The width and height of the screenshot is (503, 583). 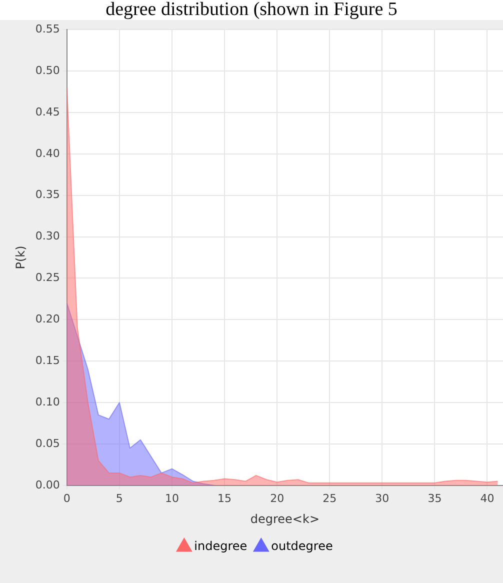 I want to click on y-tick-label: 0.30, so click(x=47, y=236).